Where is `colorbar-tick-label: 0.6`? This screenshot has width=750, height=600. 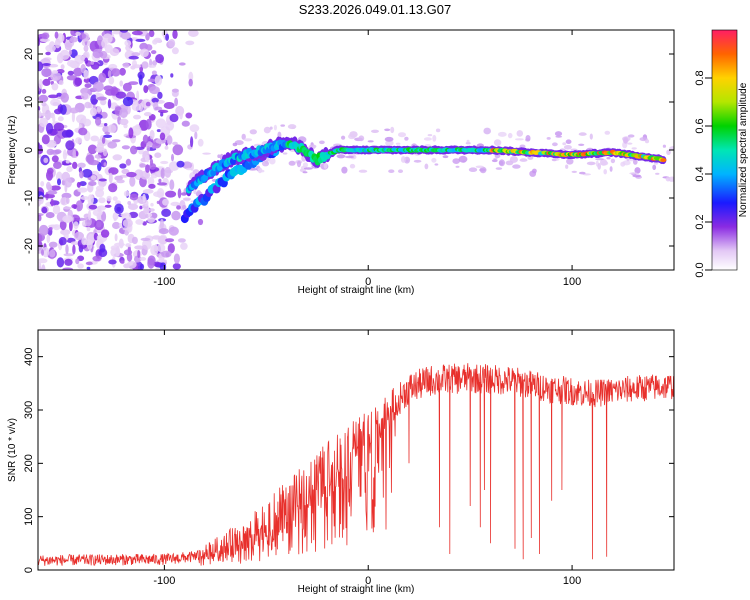
colorbar-tick-label: 0.6 is located at coordinates (700, 125).